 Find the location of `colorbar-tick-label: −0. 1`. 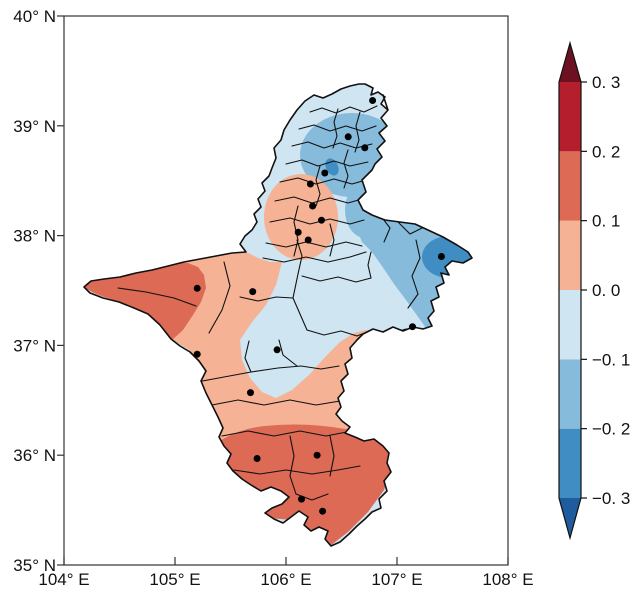

colorbar-tick-label: −0. 1 is located at coordinates (611, 359).